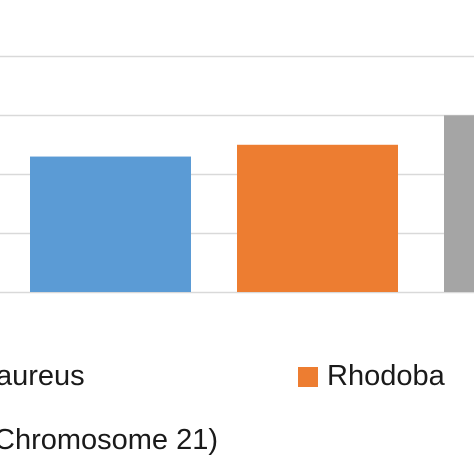  I want to click on chart-caption: Chromosome 21), so click(109, 440).